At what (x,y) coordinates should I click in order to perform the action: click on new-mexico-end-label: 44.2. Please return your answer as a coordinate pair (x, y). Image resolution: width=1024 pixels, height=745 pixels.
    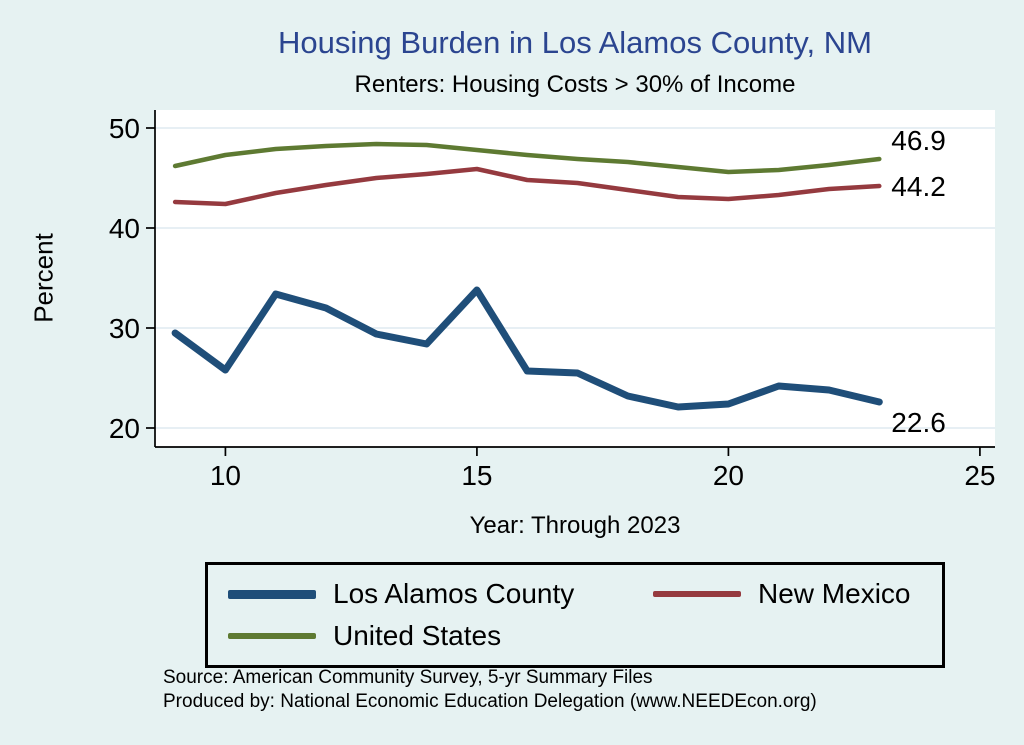
    Looking at the image, I should click on (918, 186).